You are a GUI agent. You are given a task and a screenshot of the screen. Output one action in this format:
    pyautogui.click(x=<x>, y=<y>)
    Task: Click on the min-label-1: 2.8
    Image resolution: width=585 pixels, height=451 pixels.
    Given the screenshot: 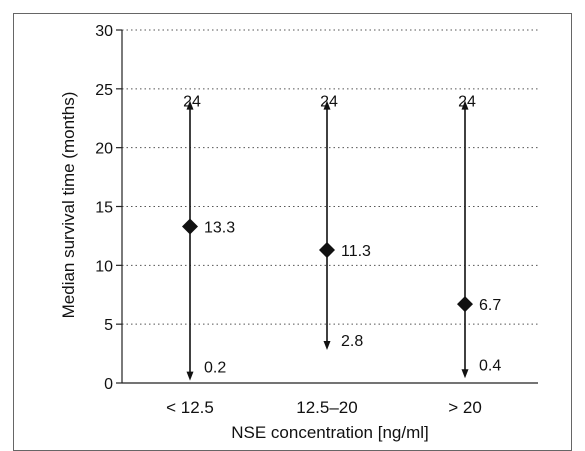 What is the action you would take?
    pyautogui.click(x=352, y=341)
    